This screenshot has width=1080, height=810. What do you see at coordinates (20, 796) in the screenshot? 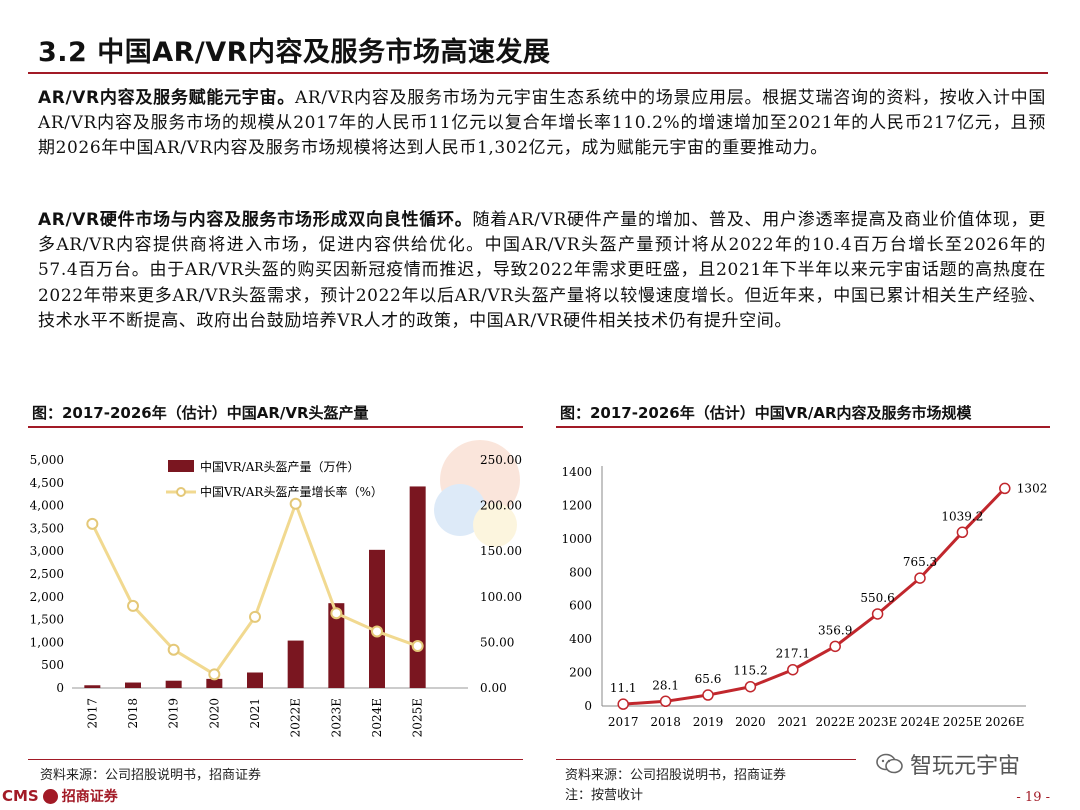
I see `logo-cms-text: CMS` at bounding box center [20, 796].